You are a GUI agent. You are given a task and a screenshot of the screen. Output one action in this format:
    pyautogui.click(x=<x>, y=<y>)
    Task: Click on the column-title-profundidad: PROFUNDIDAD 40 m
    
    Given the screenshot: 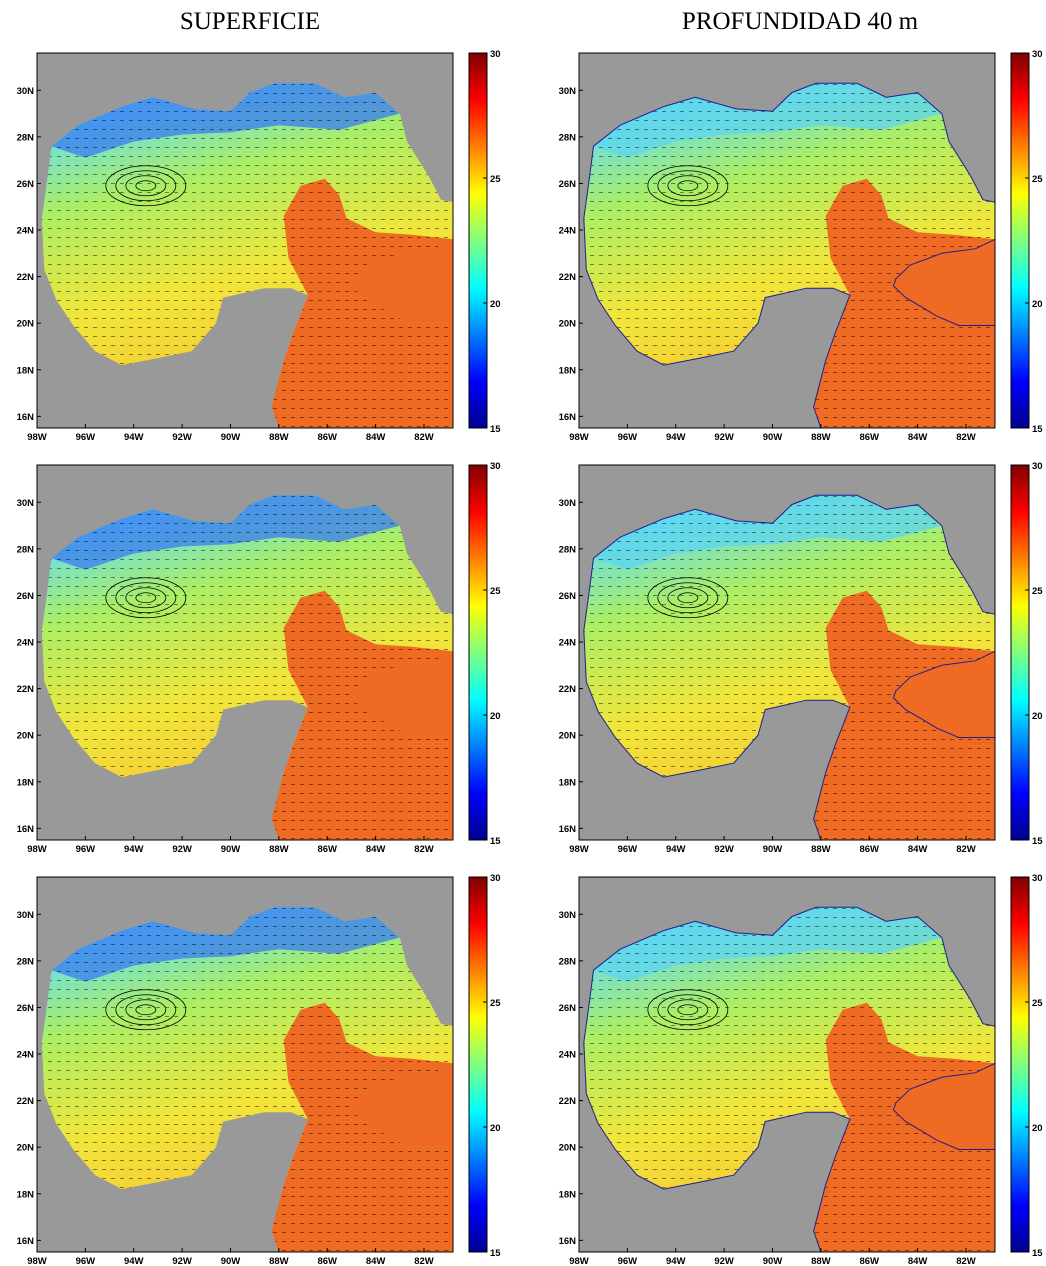 What is the action you would take?
    pyautogui.click(x=800, y=21)
    